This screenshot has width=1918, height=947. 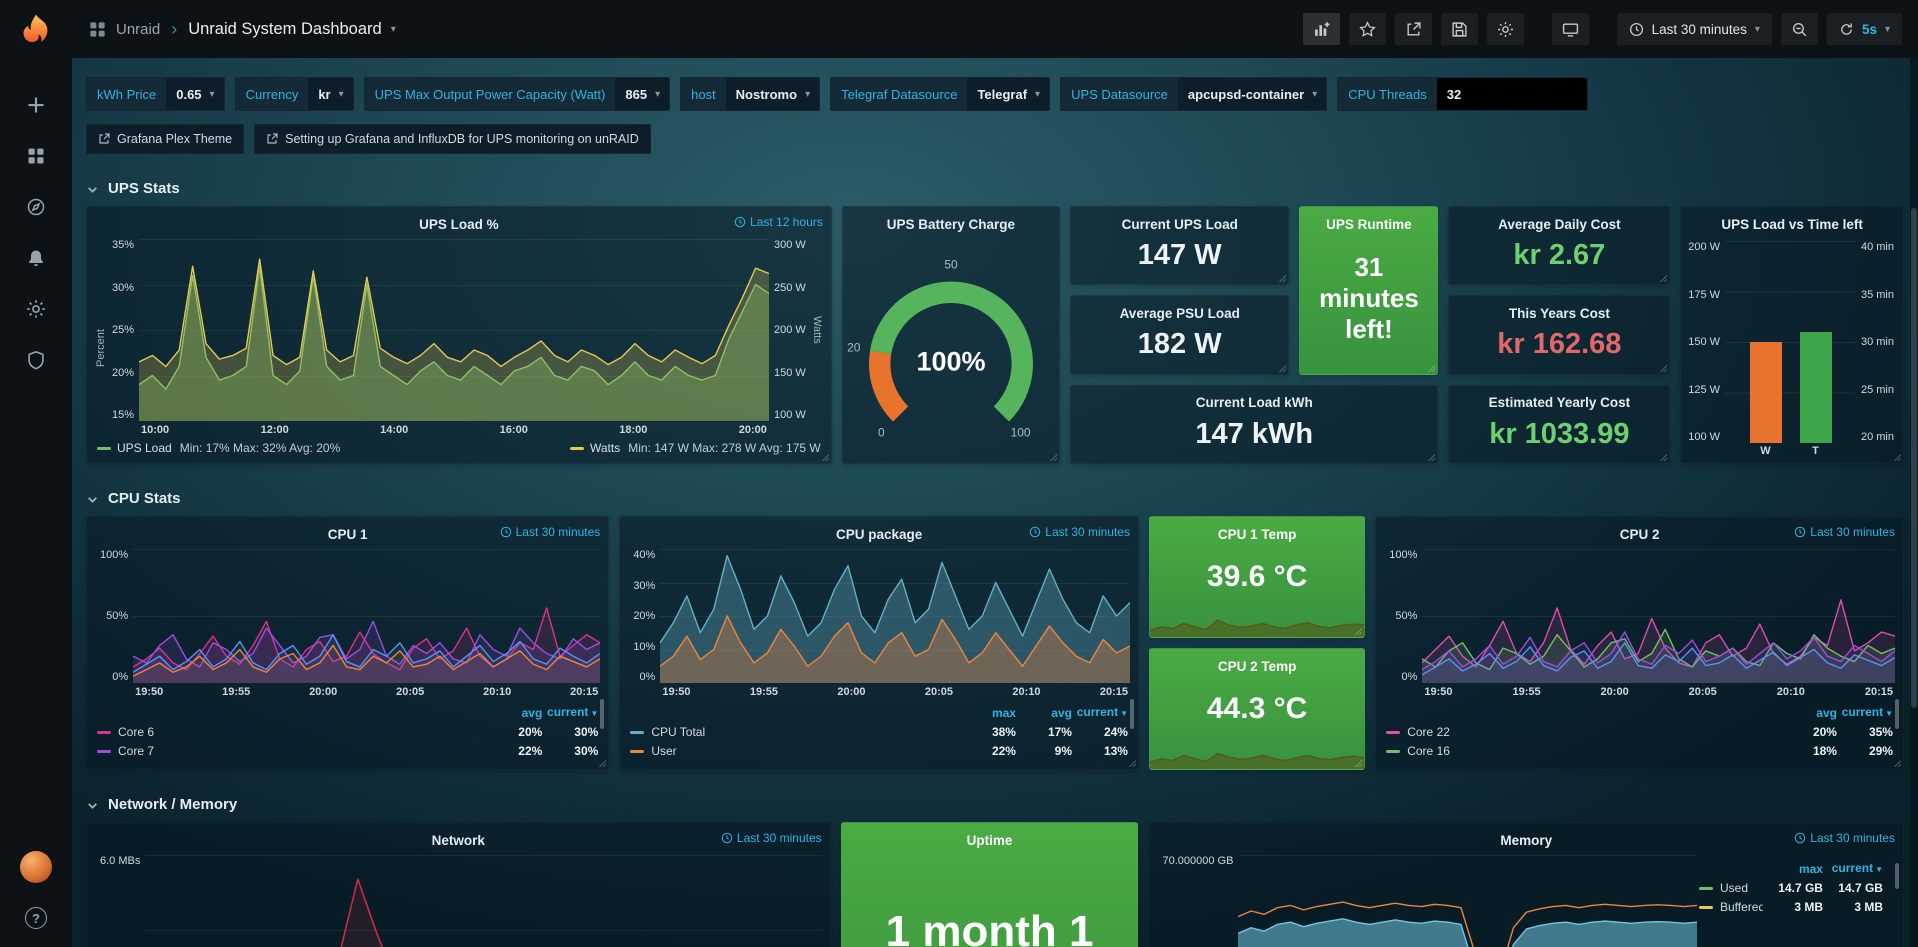 What do you see at coordinates (989, 840) in the screenshot?
I see `panel-title: Uptime` at bounding box center [989, 840].